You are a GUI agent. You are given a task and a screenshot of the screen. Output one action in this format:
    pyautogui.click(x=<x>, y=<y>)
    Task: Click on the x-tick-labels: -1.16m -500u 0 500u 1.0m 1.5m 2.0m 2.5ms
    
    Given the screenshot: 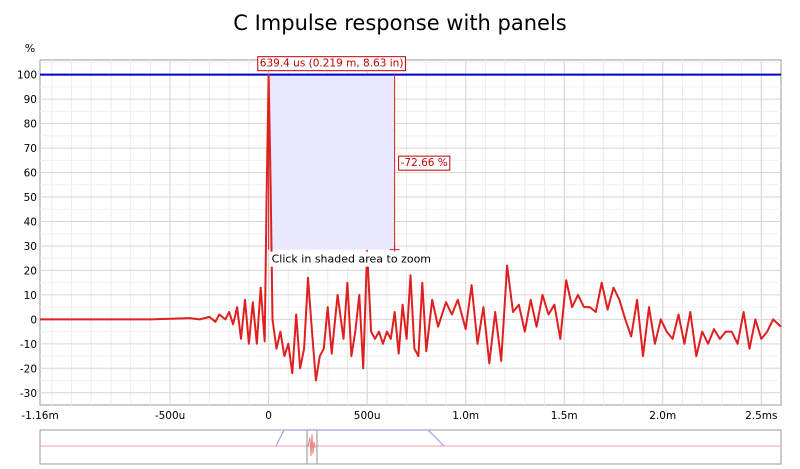 What is the action you would take?
    pyautogui.click(x=399, y=416)
    